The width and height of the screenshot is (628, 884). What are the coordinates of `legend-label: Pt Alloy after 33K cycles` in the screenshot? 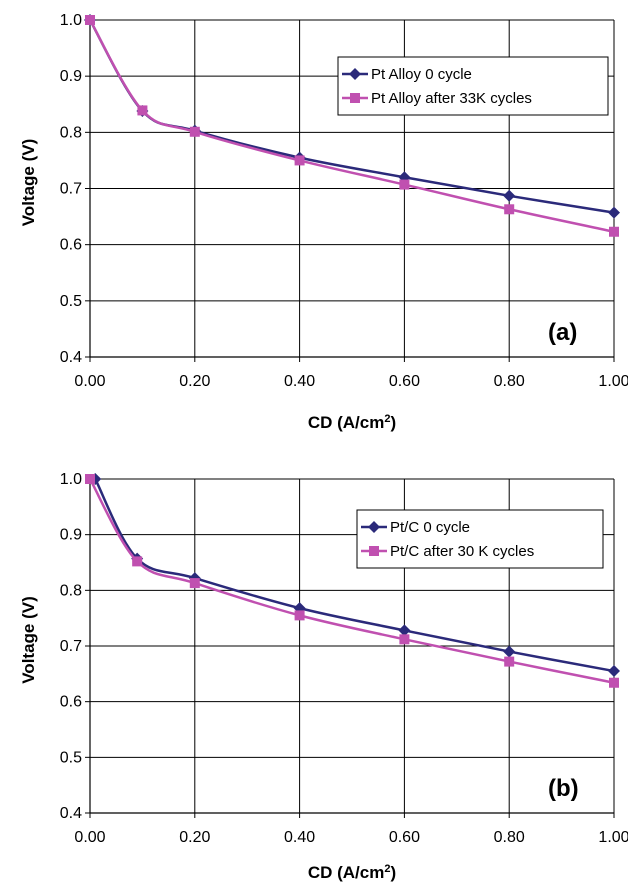 It's located at (451, 98).